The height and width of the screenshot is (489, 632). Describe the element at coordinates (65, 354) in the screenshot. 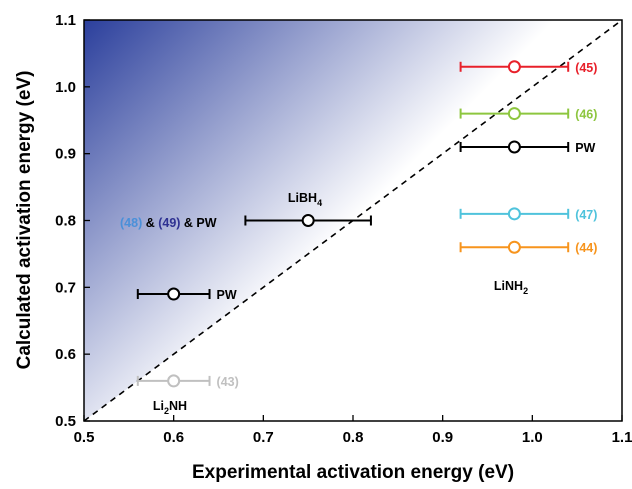

I see `y-tick-label: 0.6` at that location.